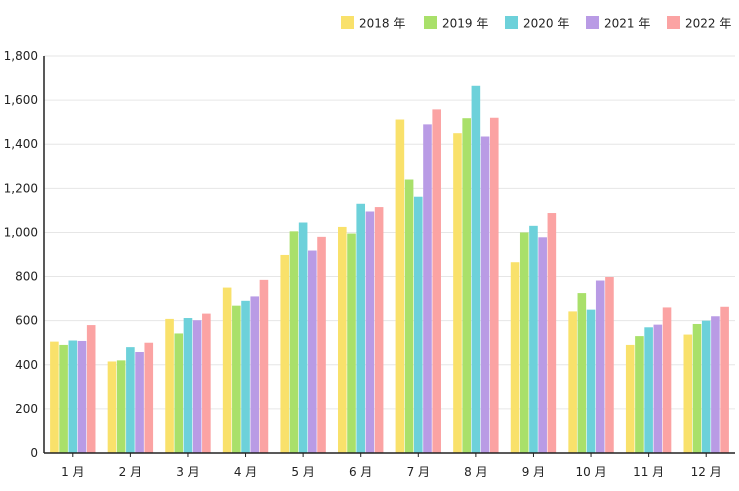 The width and height of the screenshot is (739, 491). Describe the element at coordinates (546, 24) in the screenshot. I see `legend-label: 2020 年` at that location.